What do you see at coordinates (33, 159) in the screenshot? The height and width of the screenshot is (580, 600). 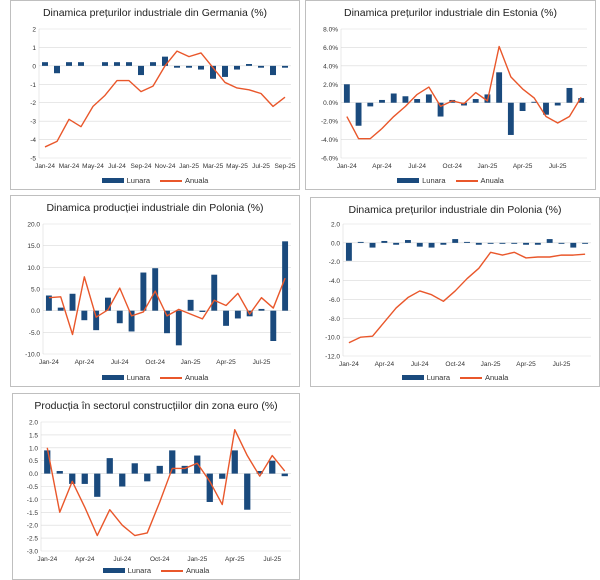 I see `y-tick-label: -5` at bounding box center [33, 159].